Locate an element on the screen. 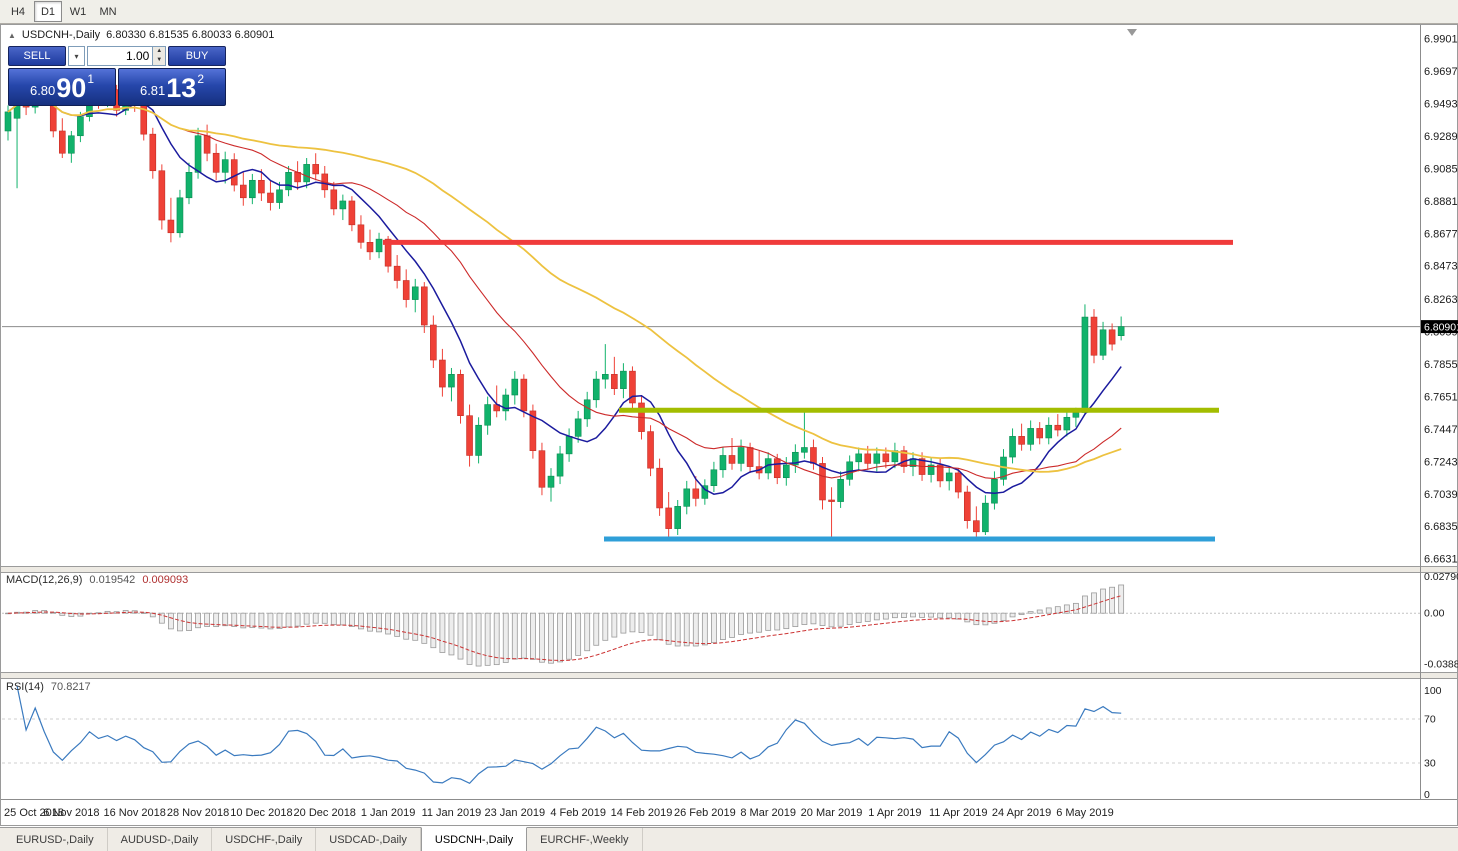 The width and height of the screenshot is (1458, 851). volume-up-icon: ▲ is located at coordinates (159, 51).